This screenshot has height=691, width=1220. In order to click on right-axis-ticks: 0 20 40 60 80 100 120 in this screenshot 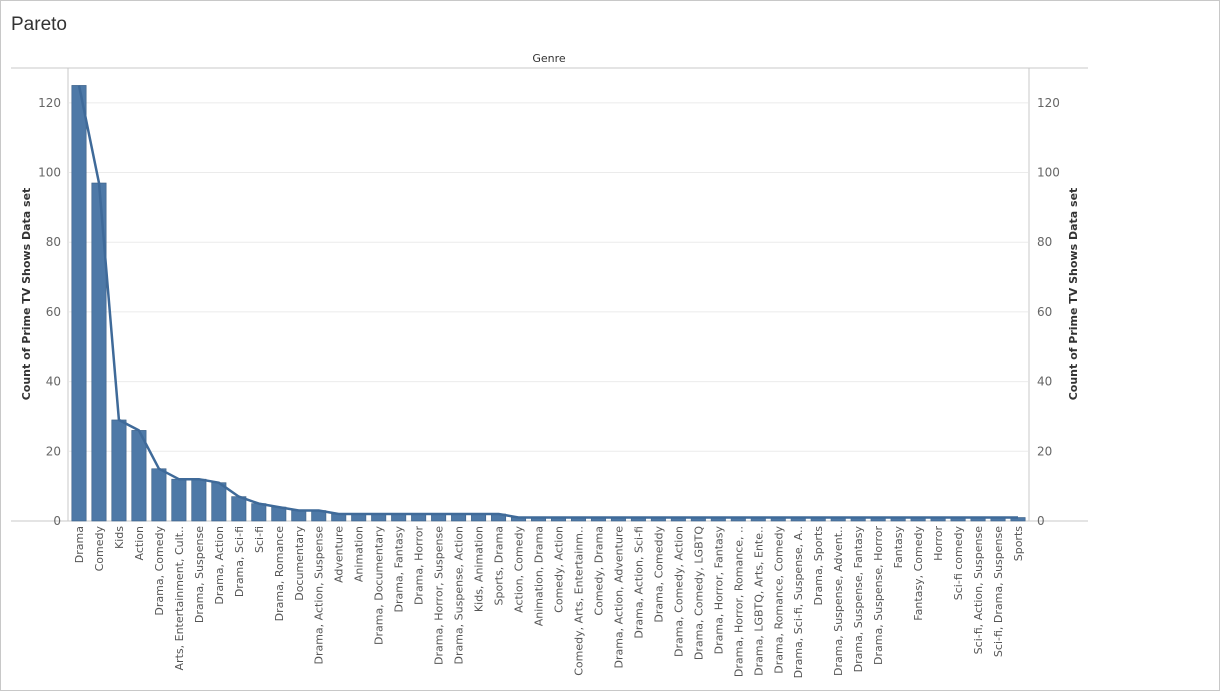, I will do `click(1048, 312)`.